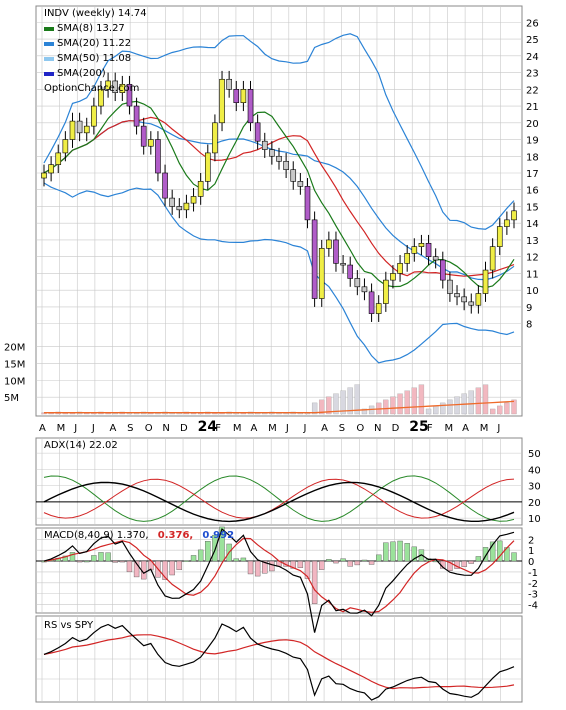  I want to click on adx-tick-label: 50, so click(534, 454).